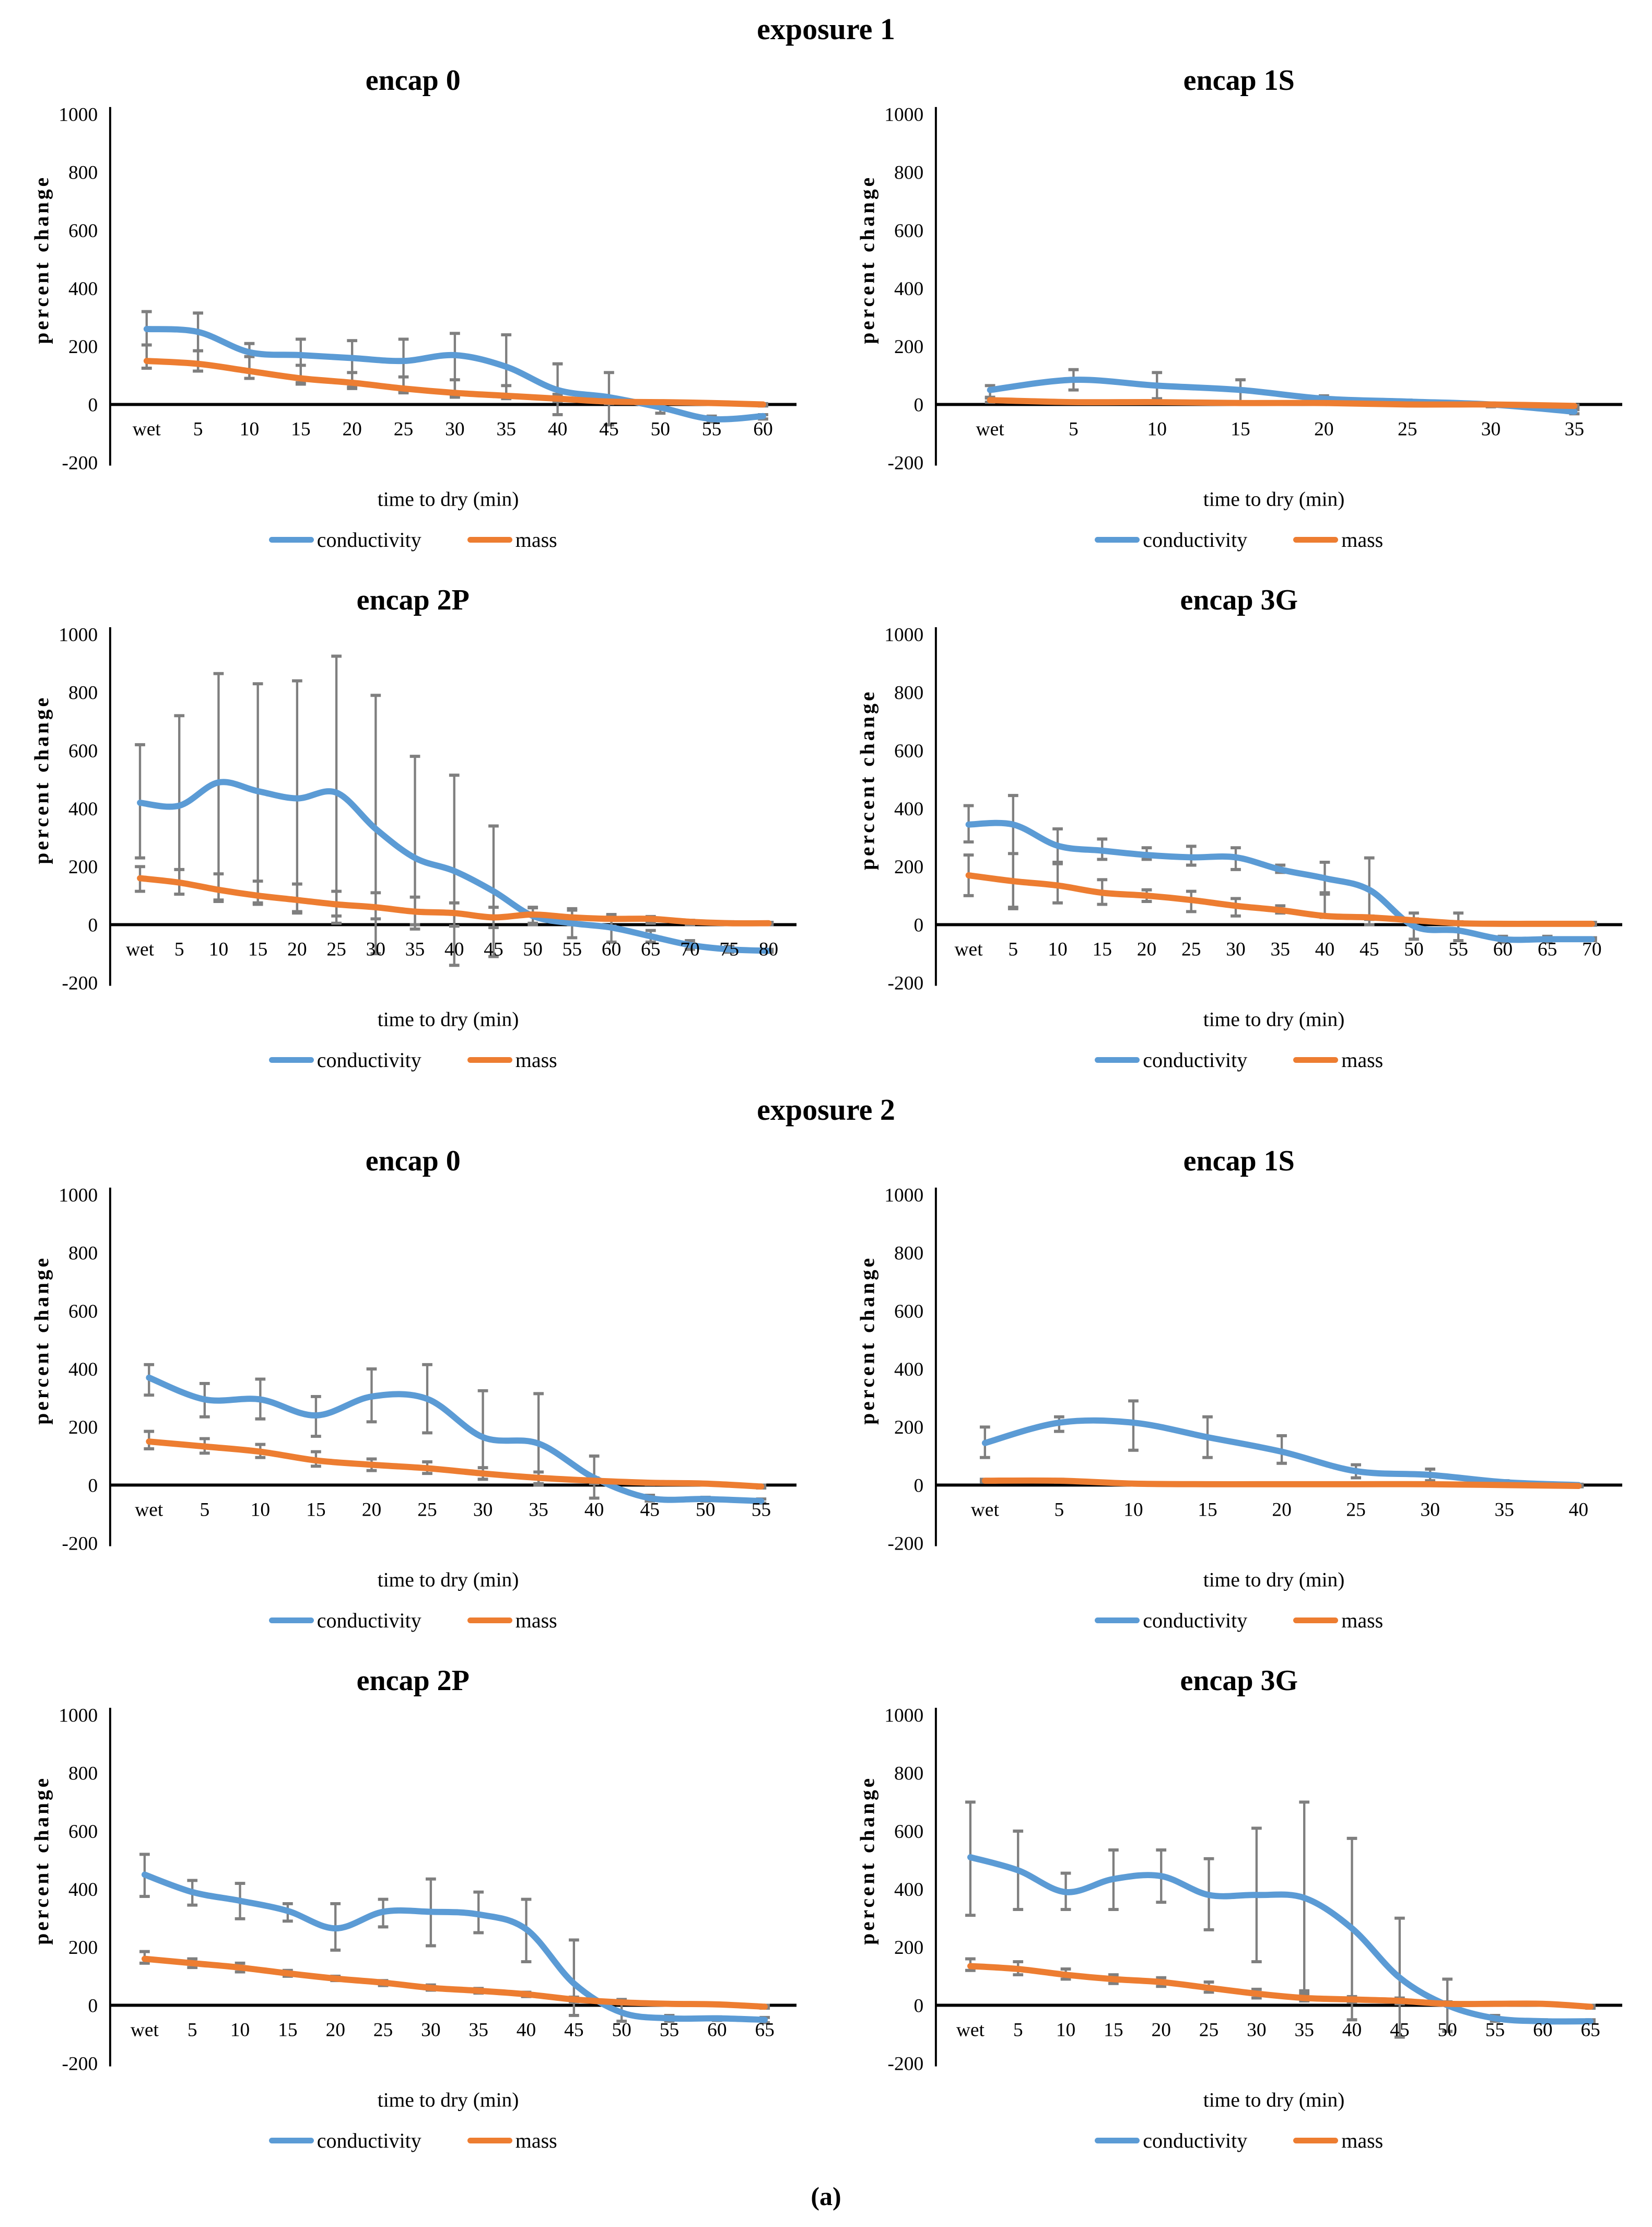  I want to click on svg-text: 80, so click(768, 949).